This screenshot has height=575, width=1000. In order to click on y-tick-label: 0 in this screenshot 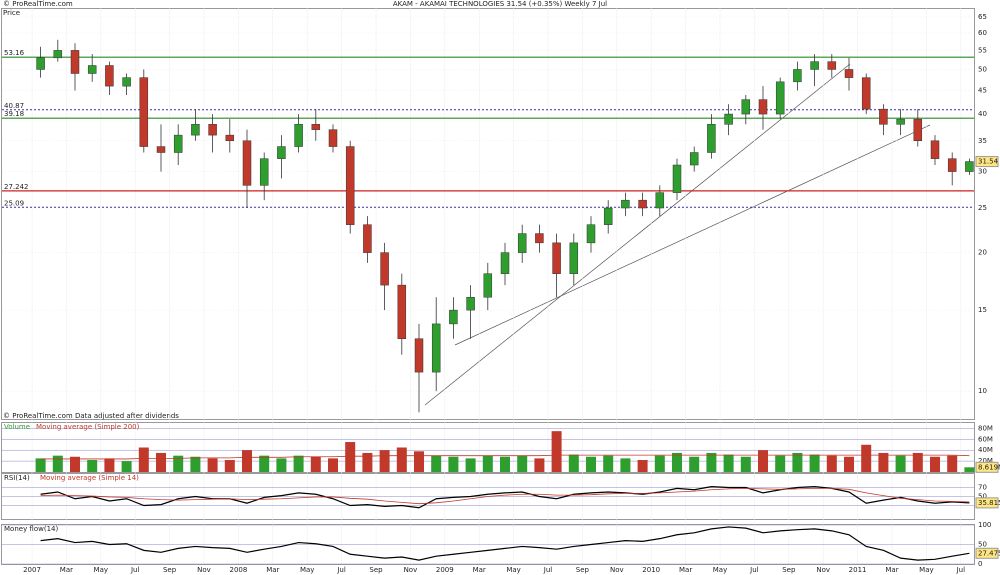, I will do `click(980, 564)`.